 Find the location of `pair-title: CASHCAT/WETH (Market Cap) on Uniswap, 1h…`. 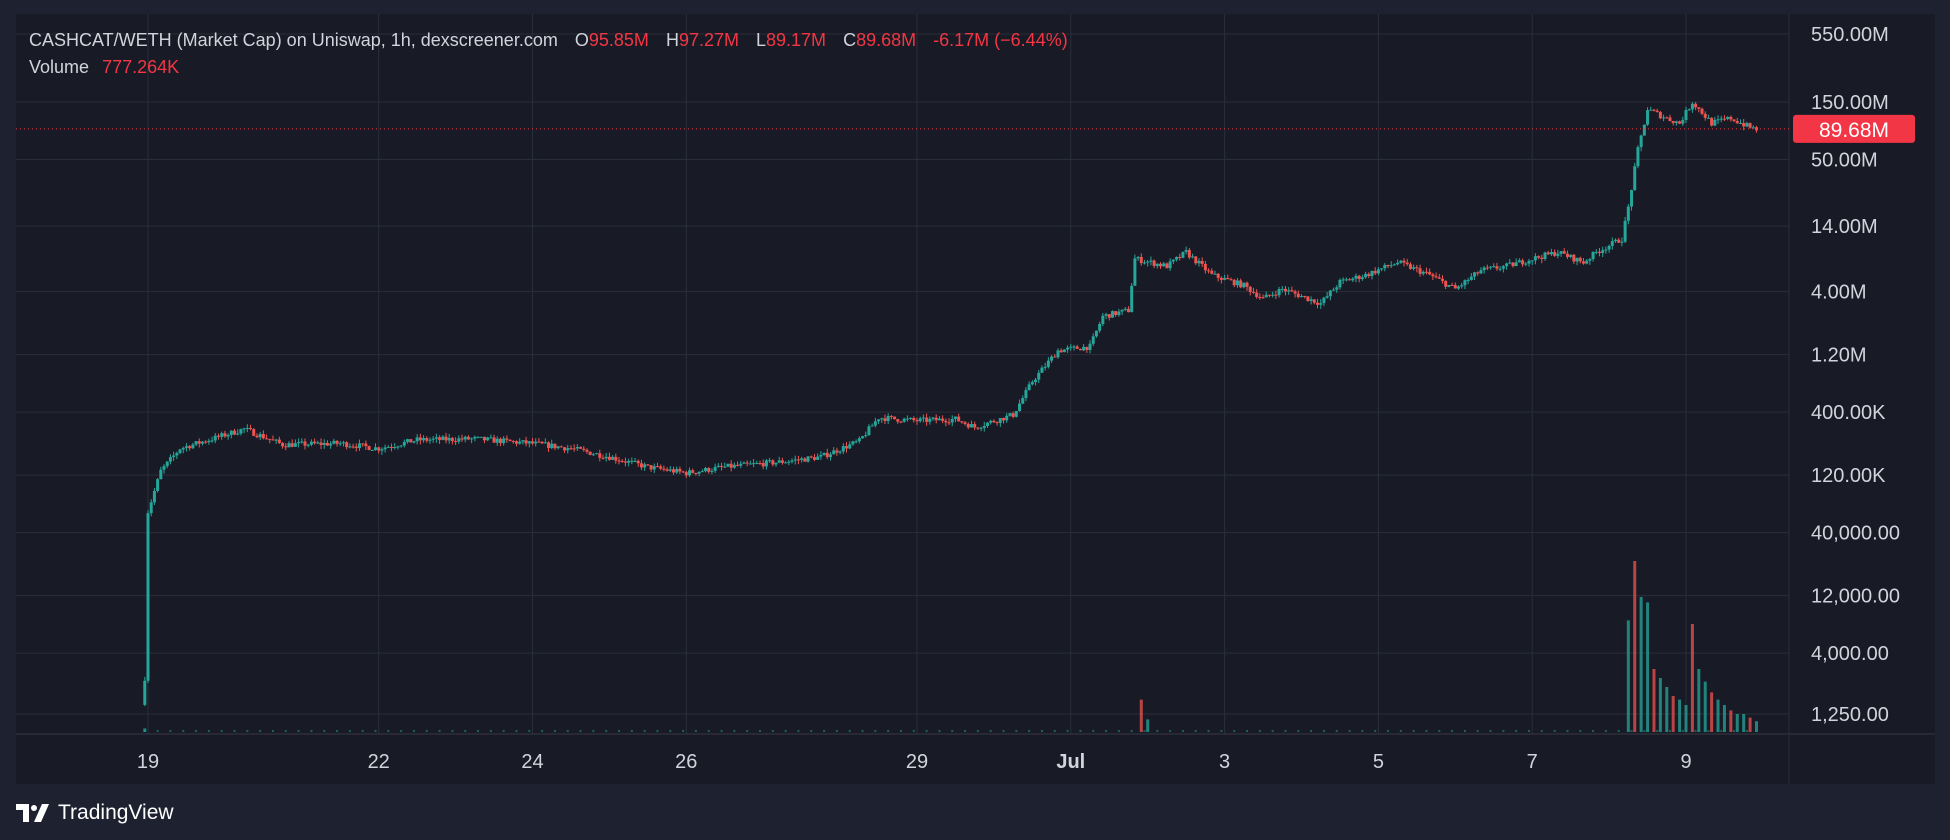

pair-title: CASHCAT/WETH (Market Cap) on Uniswap, 1h… is located at coordinates (293, 40).